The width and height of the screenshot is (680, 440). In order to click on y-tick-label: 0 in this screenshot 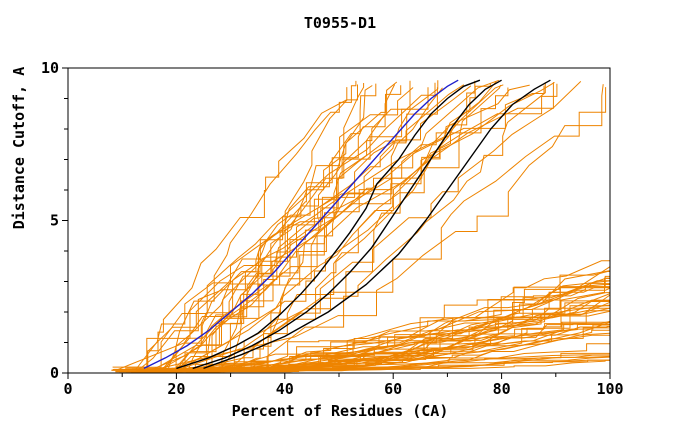, I will do `click(54, 373)`.